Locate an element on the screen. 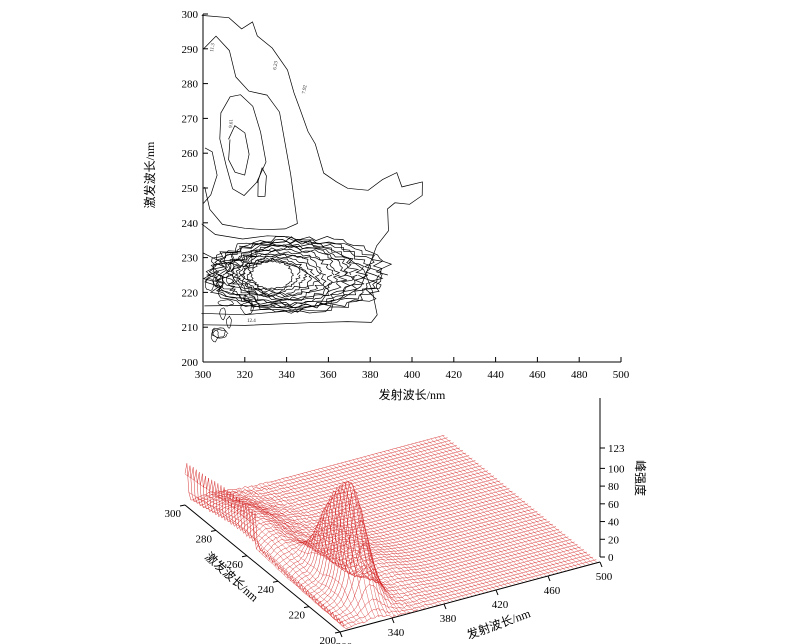 This screenshot has width=800, height=644. contour-level-labels: 11.3 9.61 7.92 6.23 12.4 is located at coordinates (259, 183).